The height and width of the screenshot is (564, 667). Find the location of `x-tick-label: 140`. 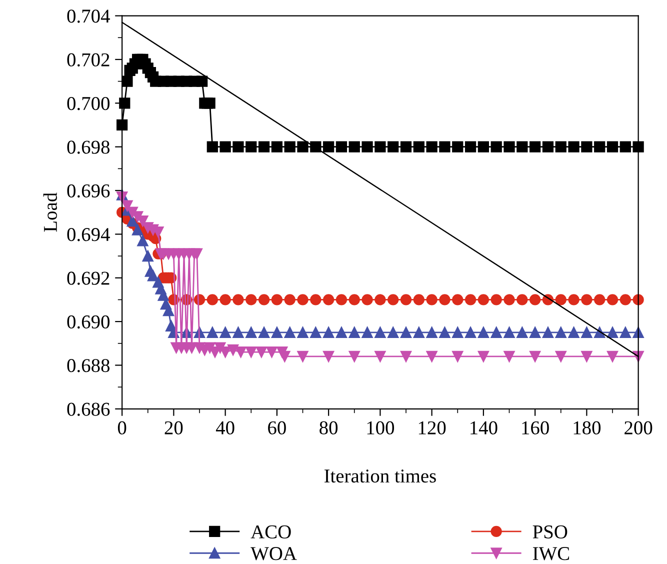

x-tick-label: 140 is located at coordinates (484, 427).